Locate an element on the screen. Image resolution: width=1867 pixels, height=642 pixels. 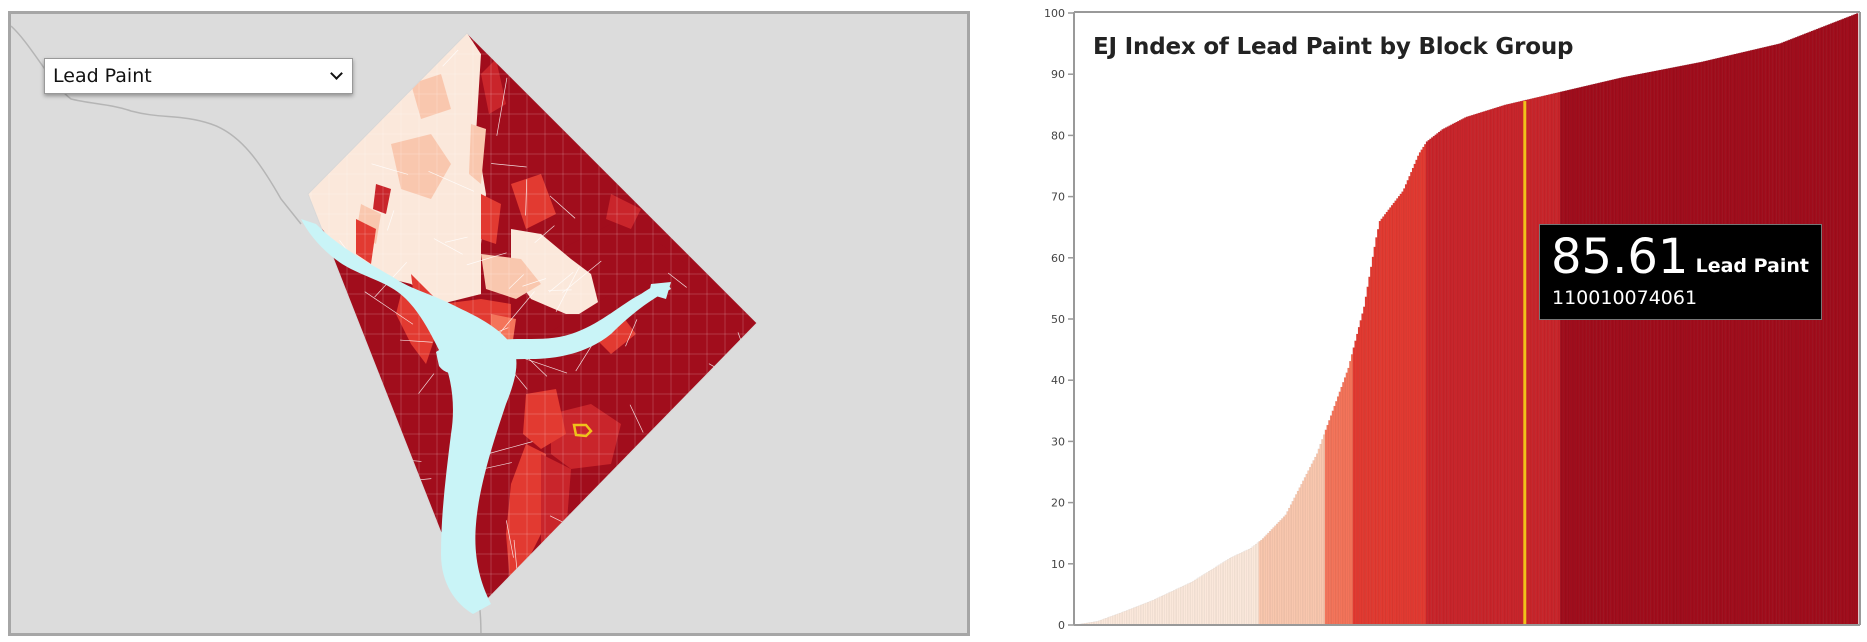
y-tick-label: 80 is located at coordinates (1058, 135).